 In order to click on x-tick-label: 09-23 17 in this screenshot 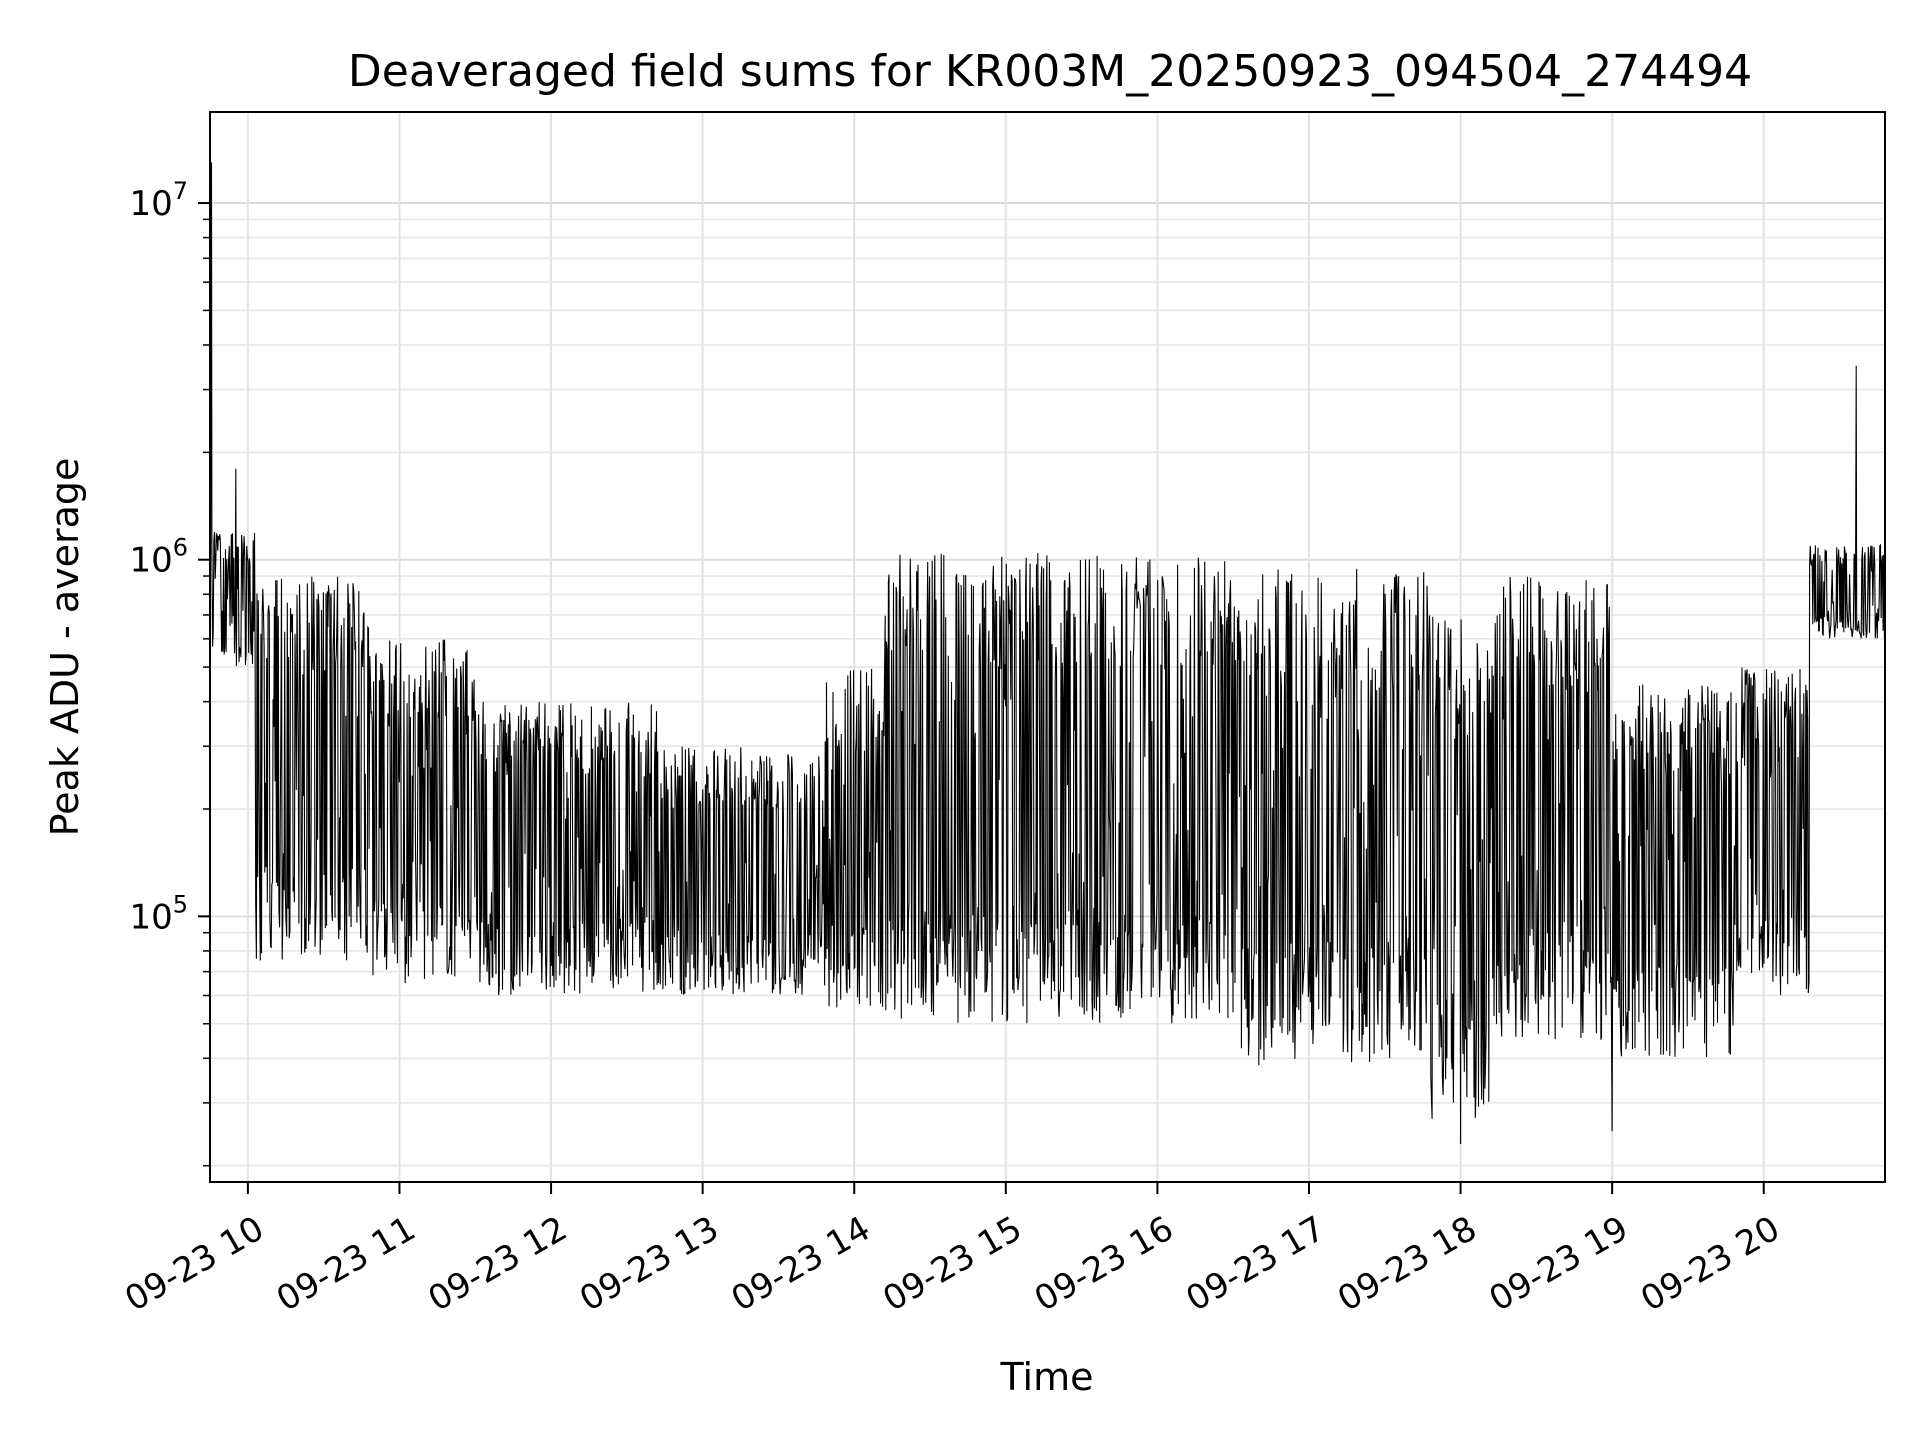, I will do `click(1255, 1264)`.